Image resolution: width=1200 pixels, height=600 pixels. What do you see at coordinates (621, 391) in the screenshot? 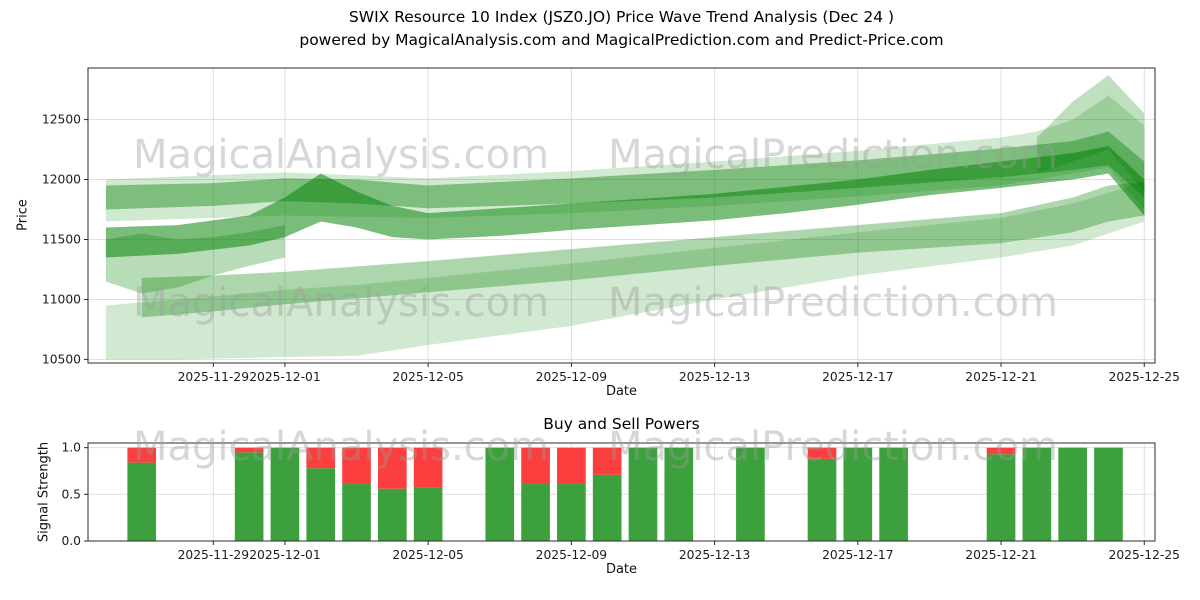
I see `price-xaxis-label: Date` at bounding box center [621, 391].